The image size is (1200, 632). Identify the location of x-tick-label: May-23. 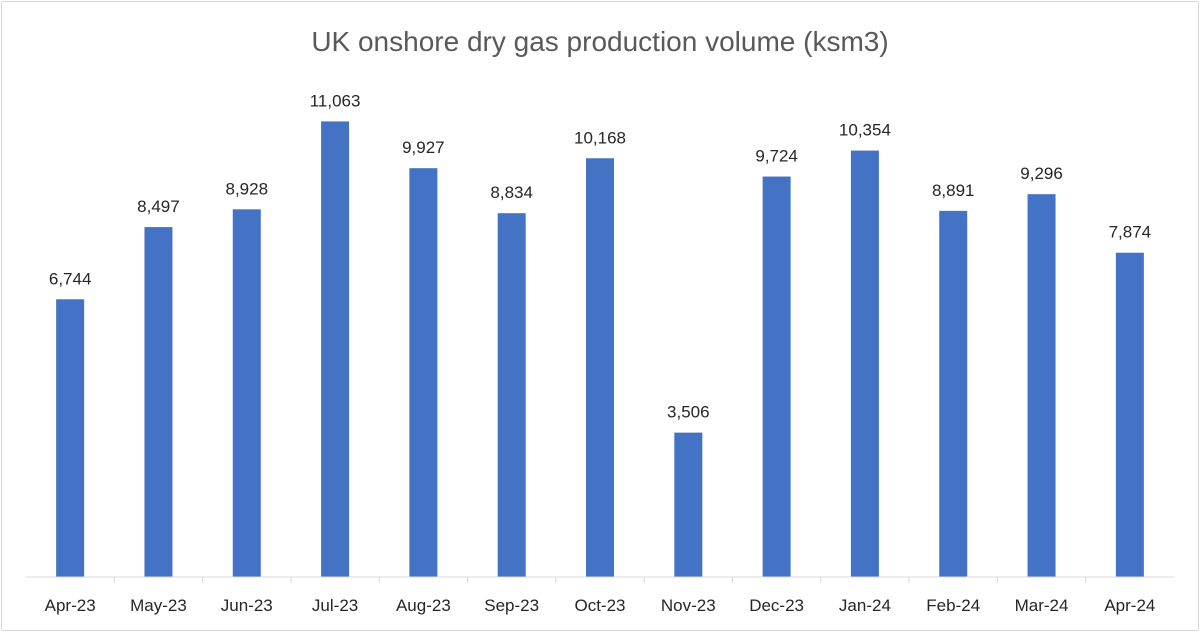
(158, 605).